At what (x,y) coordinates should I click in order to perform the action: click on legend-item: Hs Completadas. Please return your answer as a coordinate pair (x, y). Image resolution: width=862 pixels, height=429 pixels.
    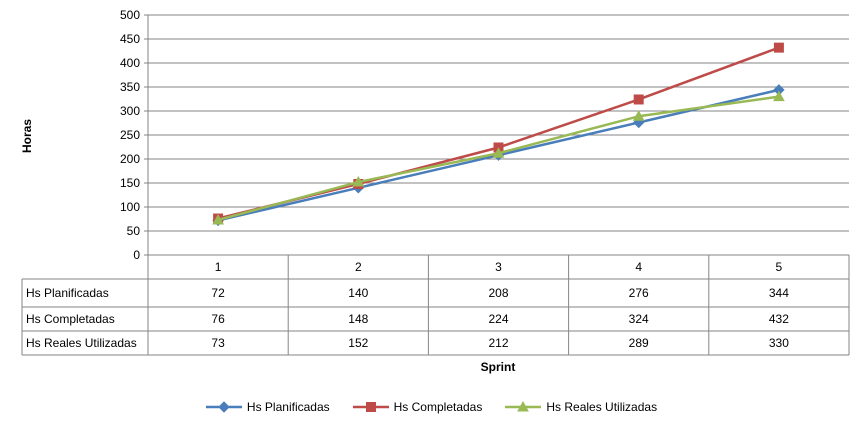
    Looking at the image, I should click on (417, 407).